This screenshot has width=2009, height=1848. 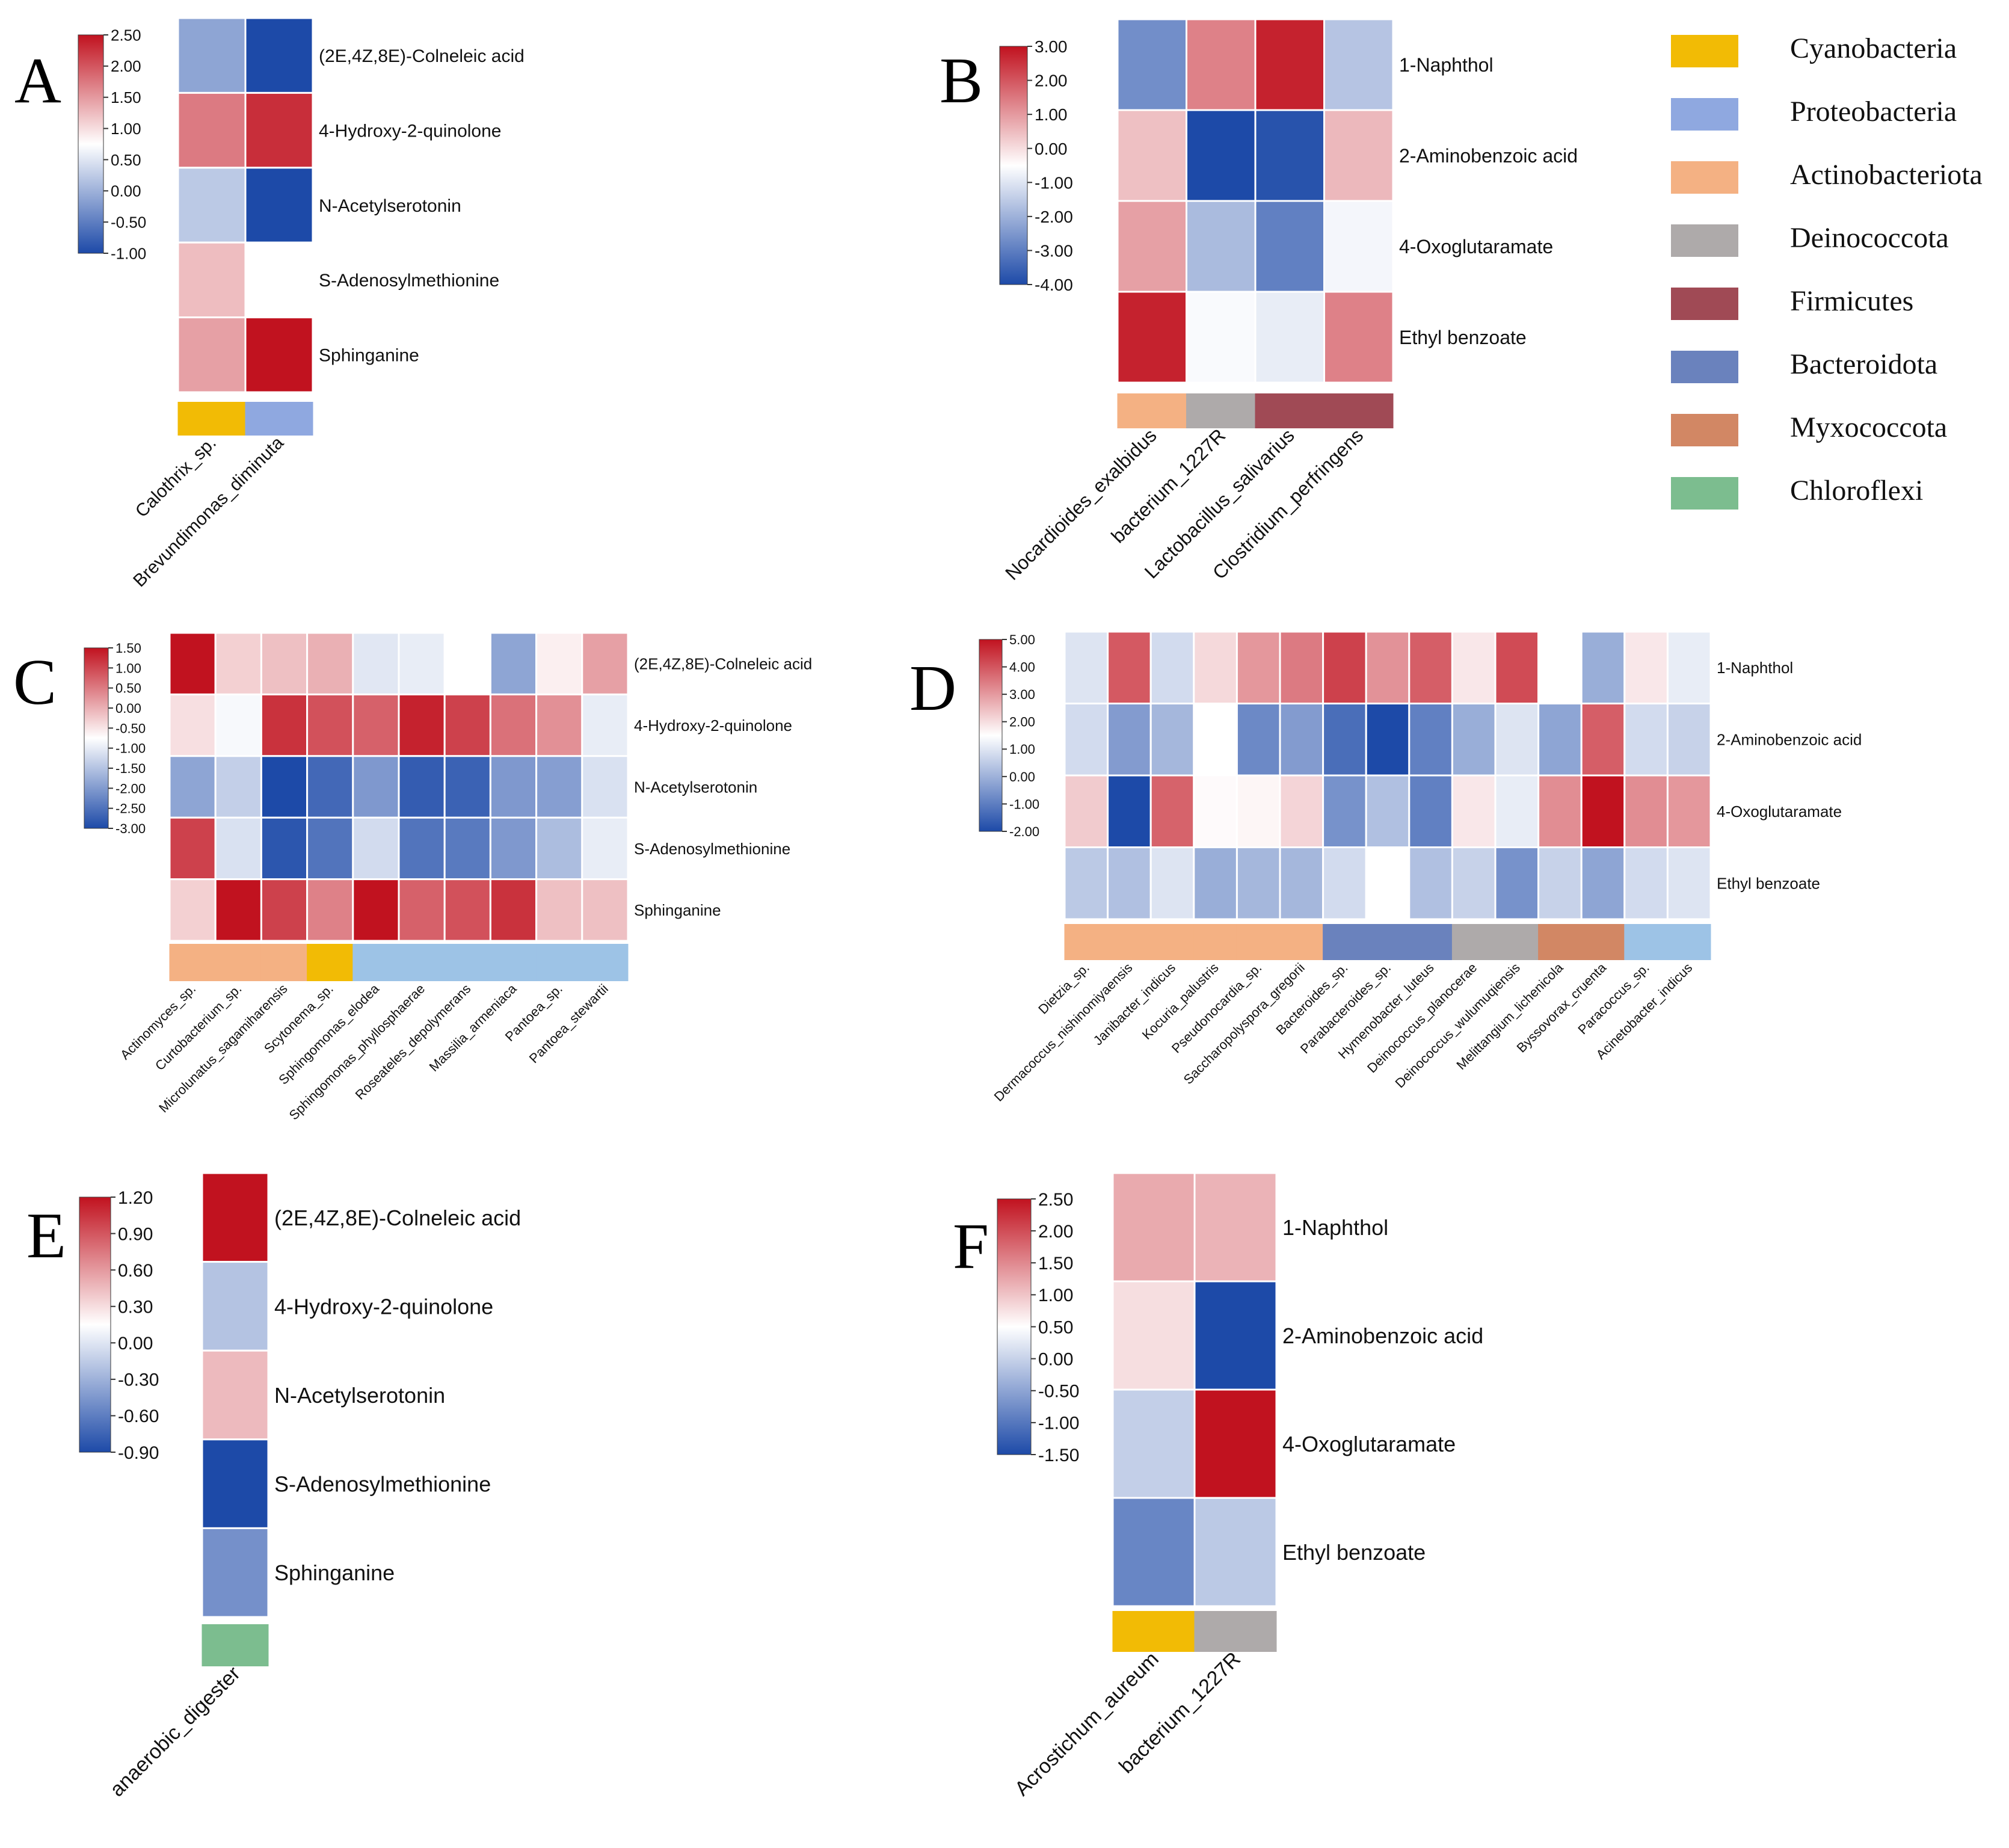 What do you see at coordinates (390, 206) in the screenshot?
I see `row-label: N-Acetylserotonin` at bounding box center [390, 206].